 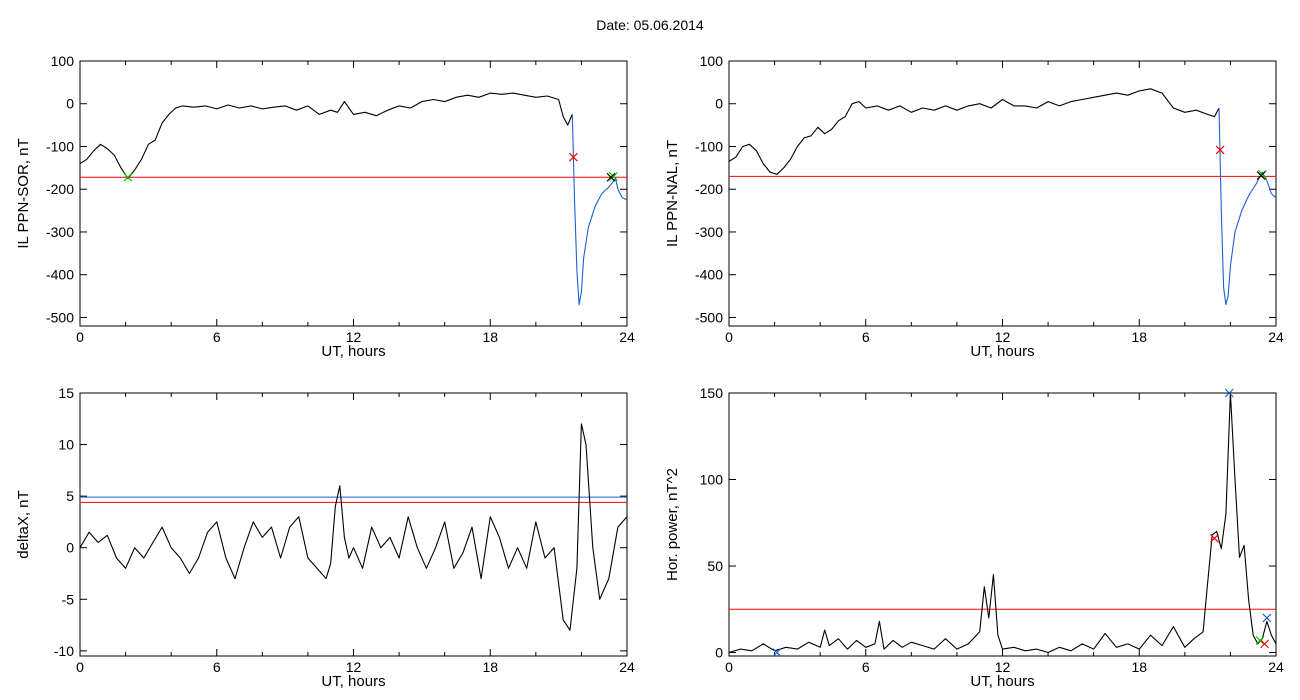 I want to click on y-axis-title: Hor. power, nT^2, so click(x=672, y=524).